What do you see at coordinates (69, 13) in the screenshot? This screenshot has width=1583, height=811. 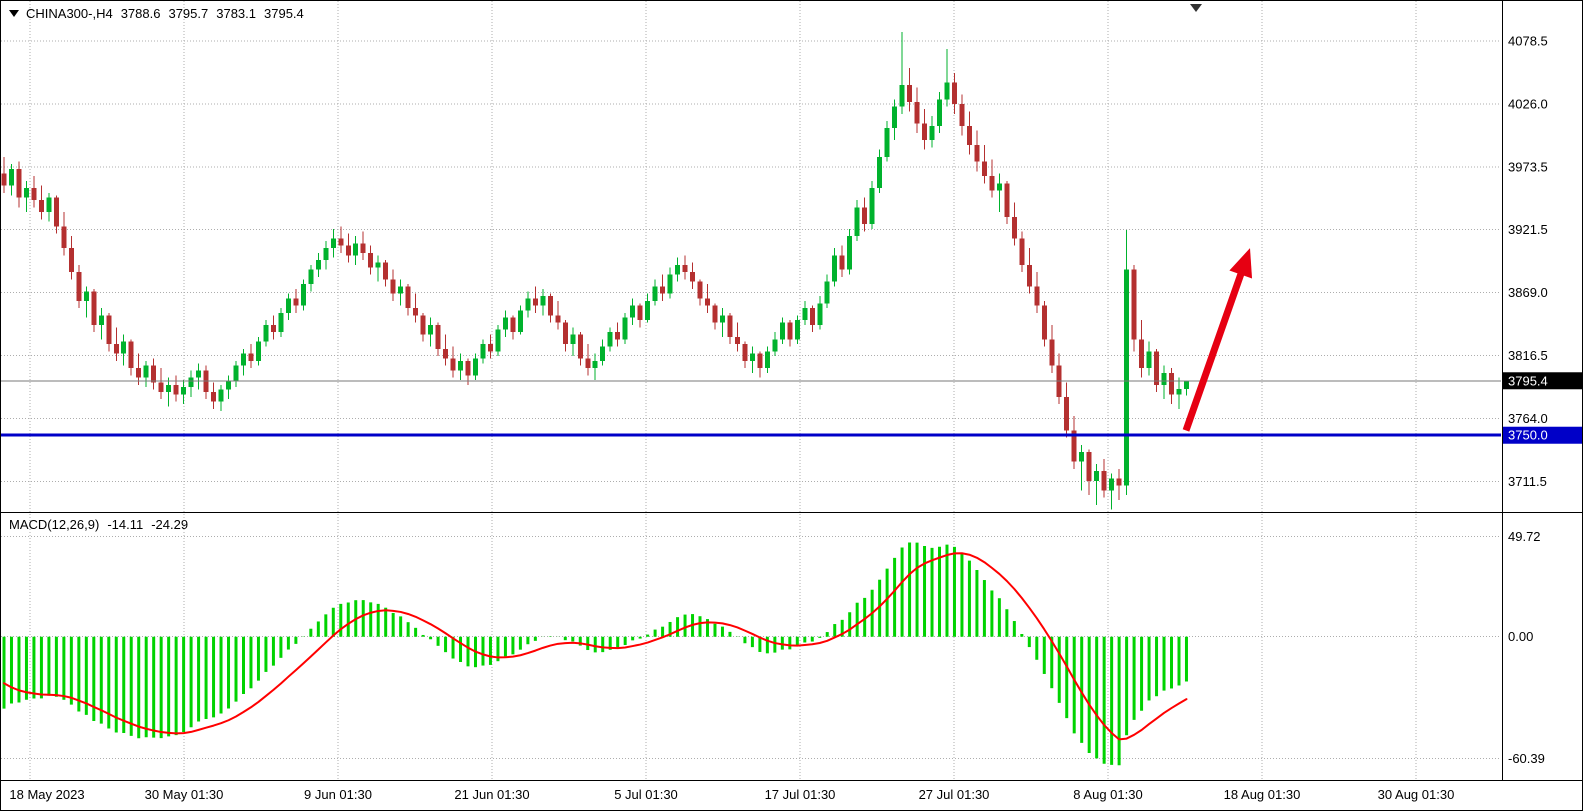 I see `symbol-label: CHINA300-,H4` at bounding box center [69, 13].